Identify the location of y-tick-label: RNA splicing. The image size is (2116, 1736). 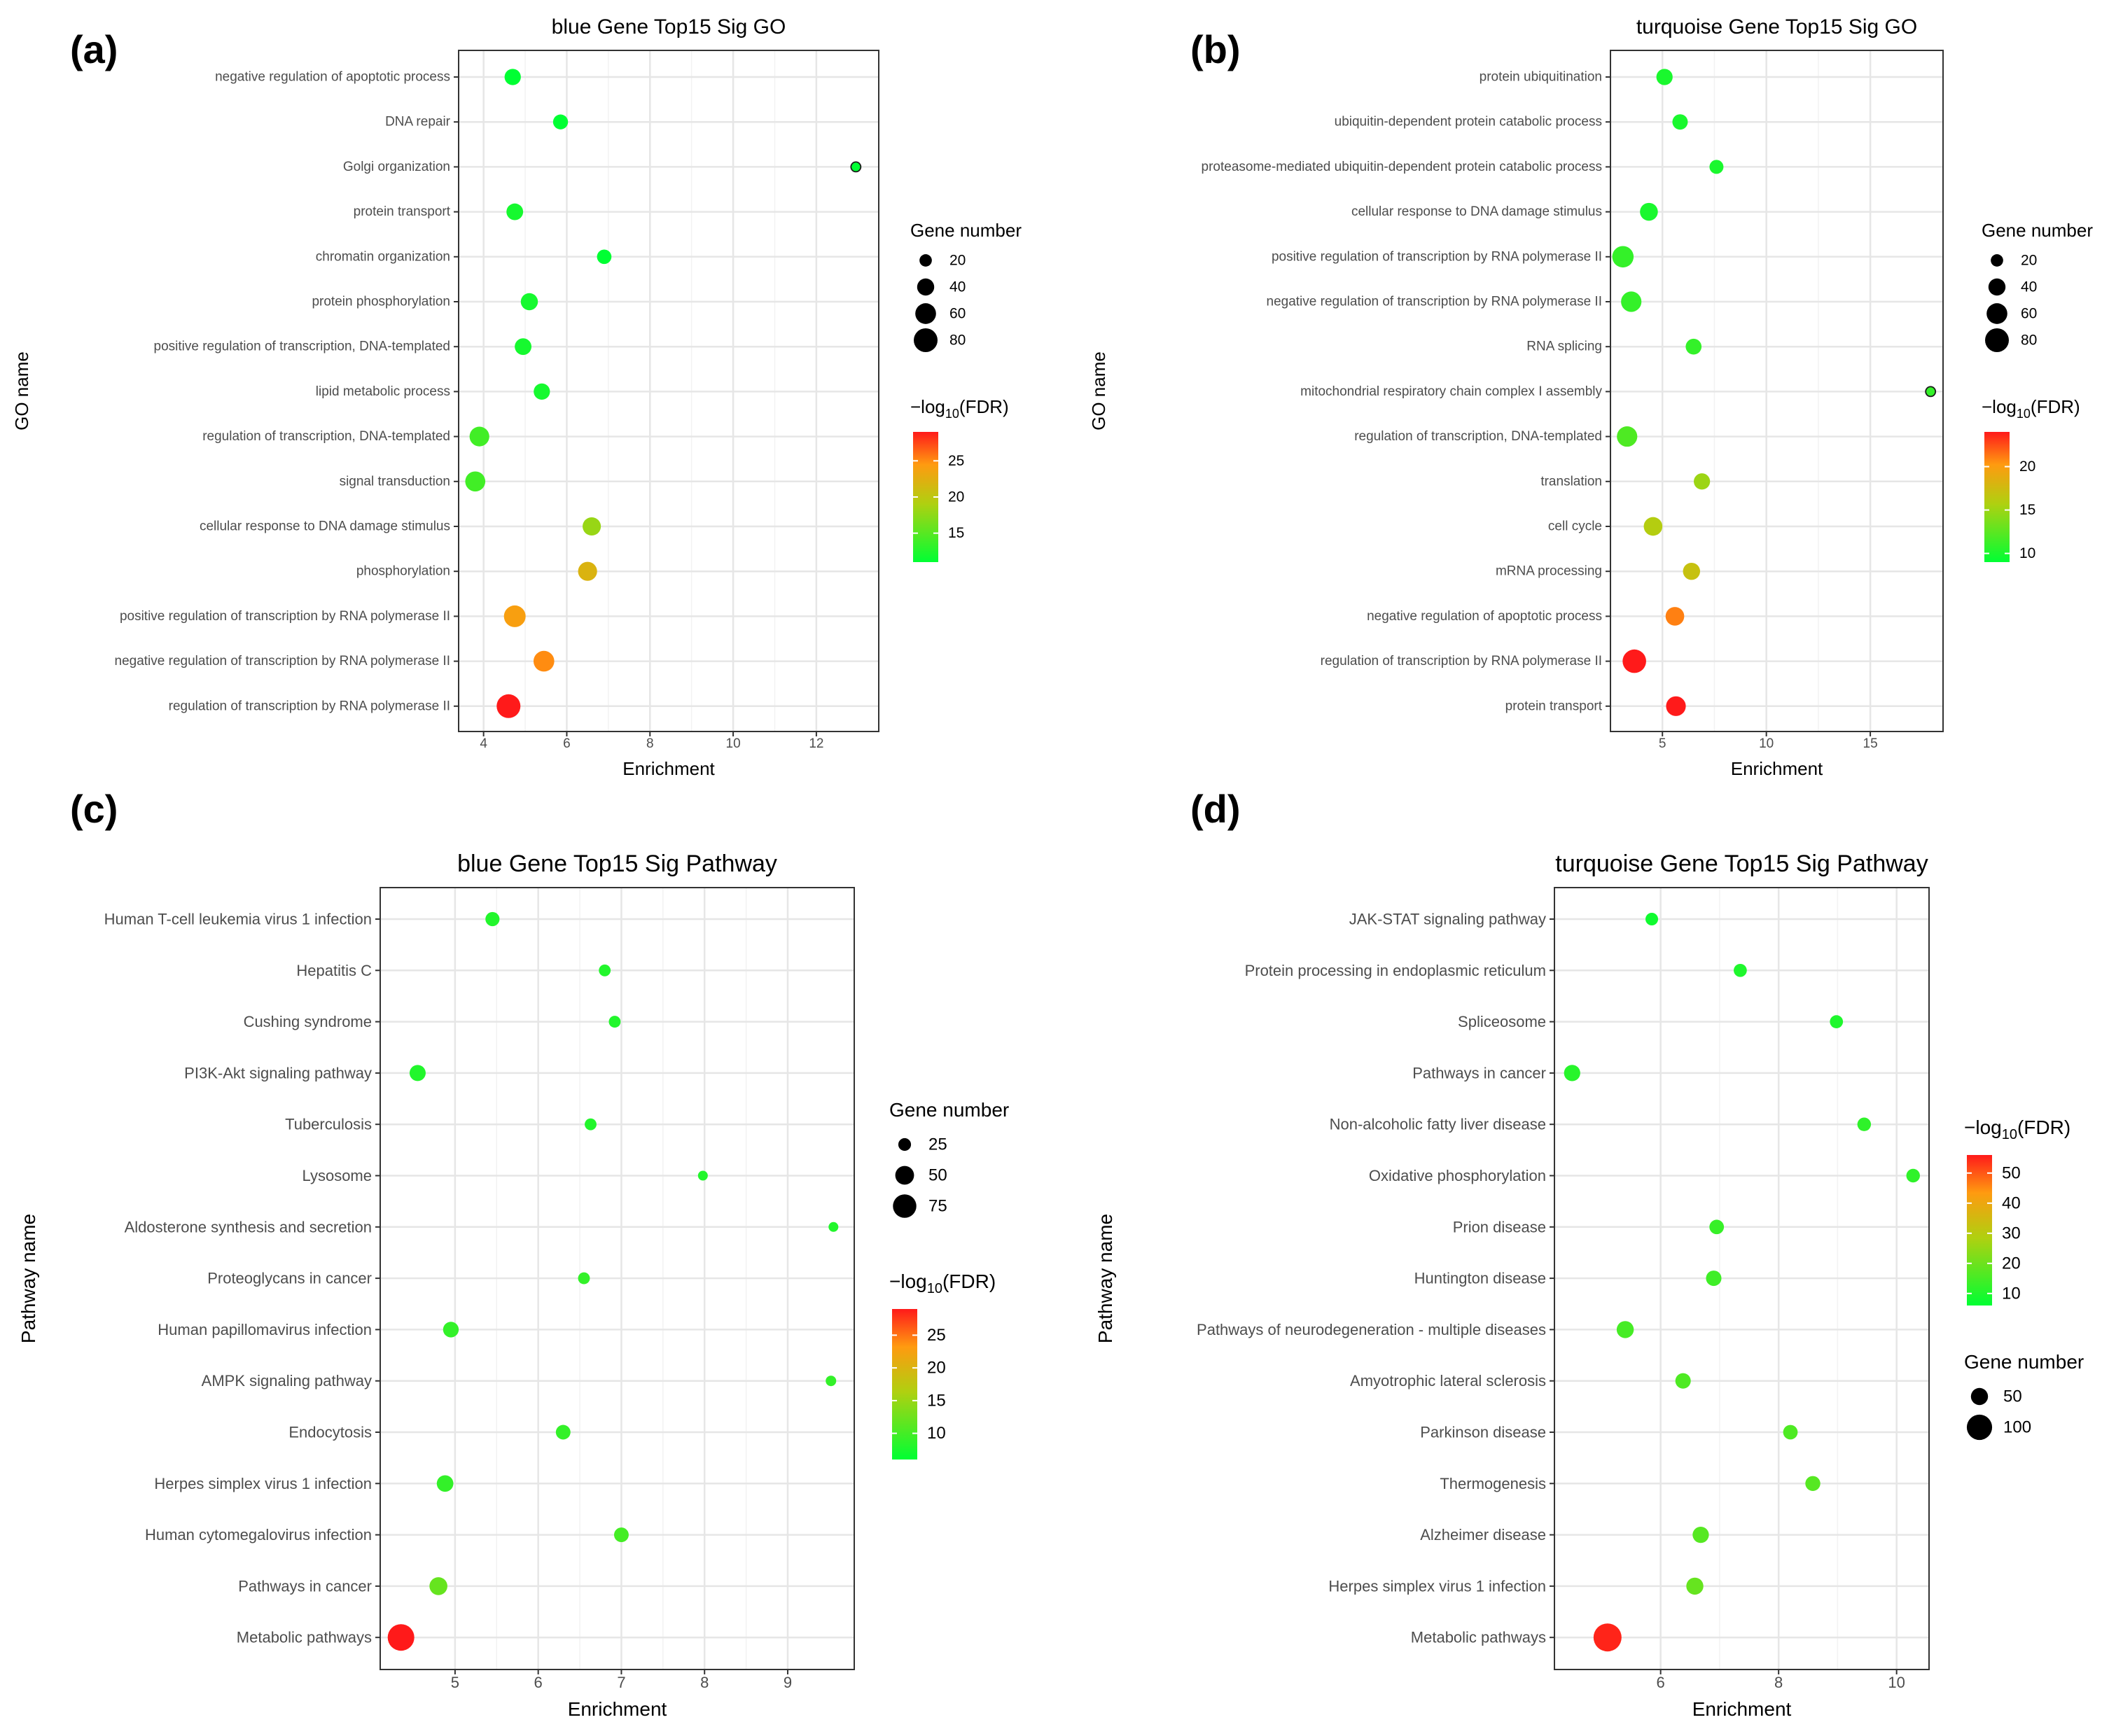
(1564, 347).